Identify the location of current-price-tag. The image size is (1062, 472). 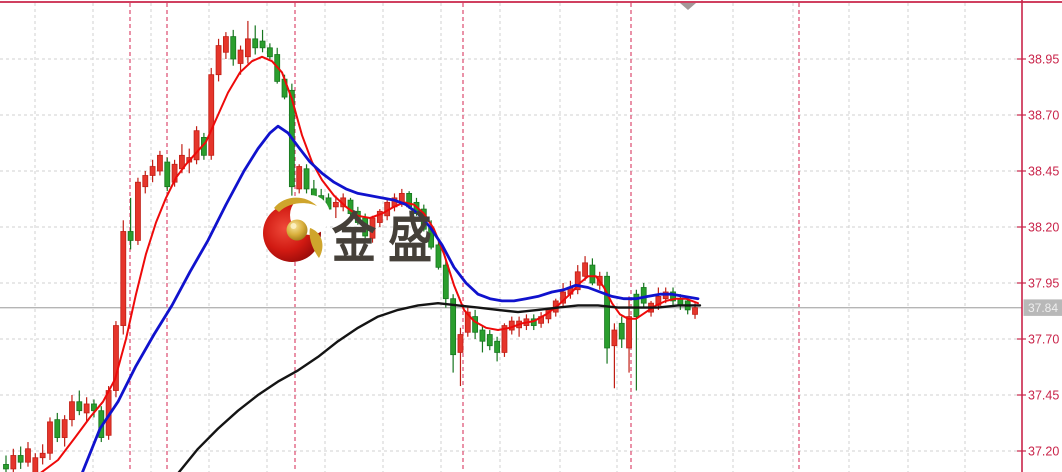
(1042, 307).